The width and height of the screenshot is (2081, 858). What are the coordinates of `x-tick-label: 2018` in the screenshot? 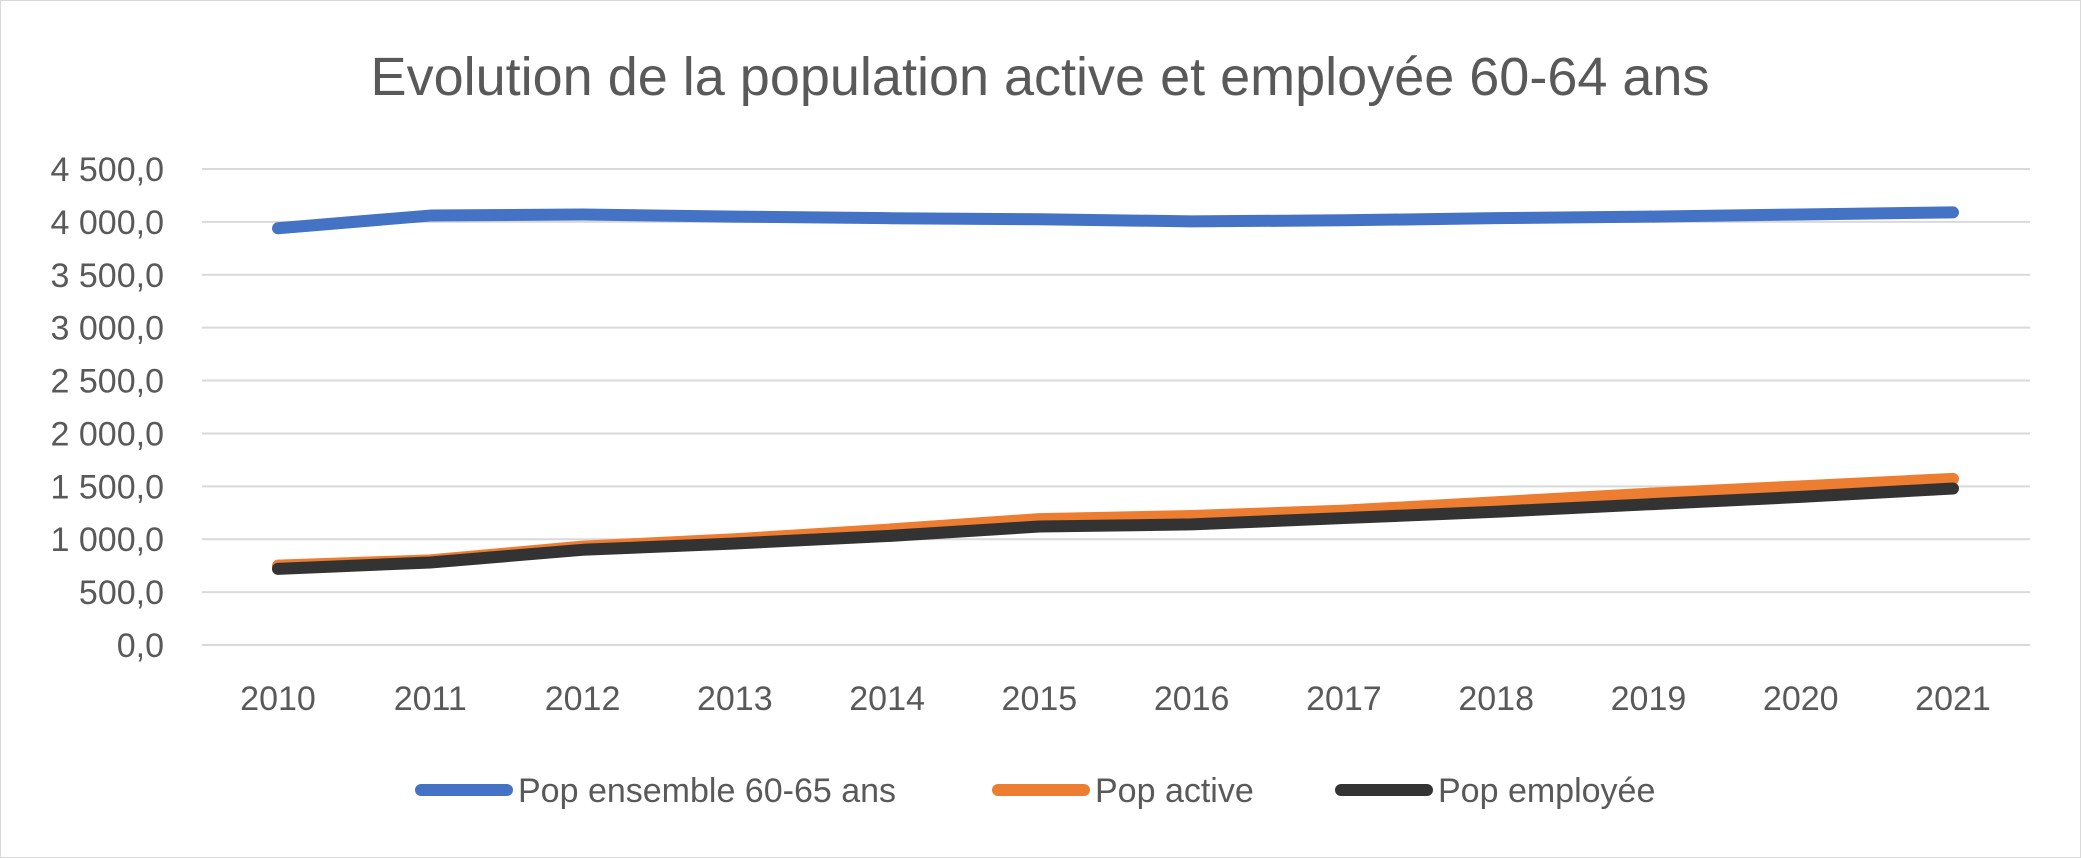 It's located at (1496, 699).